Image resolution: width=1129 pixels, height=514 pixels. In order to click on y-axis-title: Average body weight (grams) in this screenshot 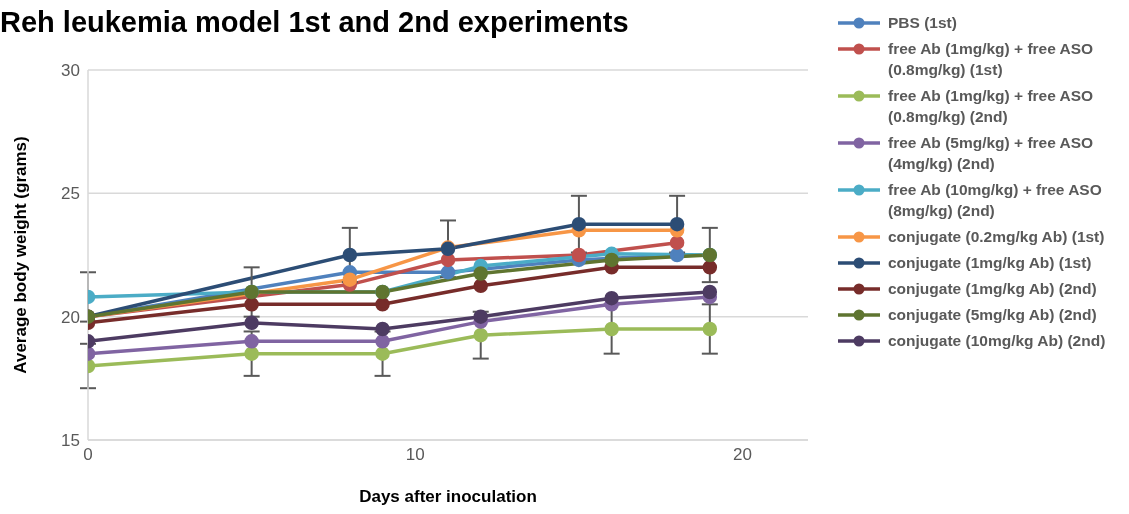, I will do `click(21, 255)`.